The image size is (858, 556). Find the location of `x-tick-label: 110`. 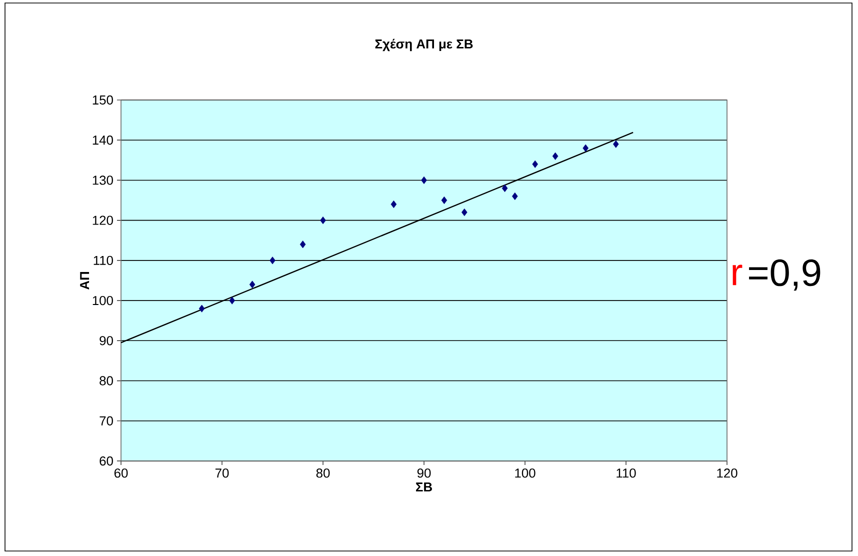

x-tick-label: 110 is located at coordinates (626, 473).